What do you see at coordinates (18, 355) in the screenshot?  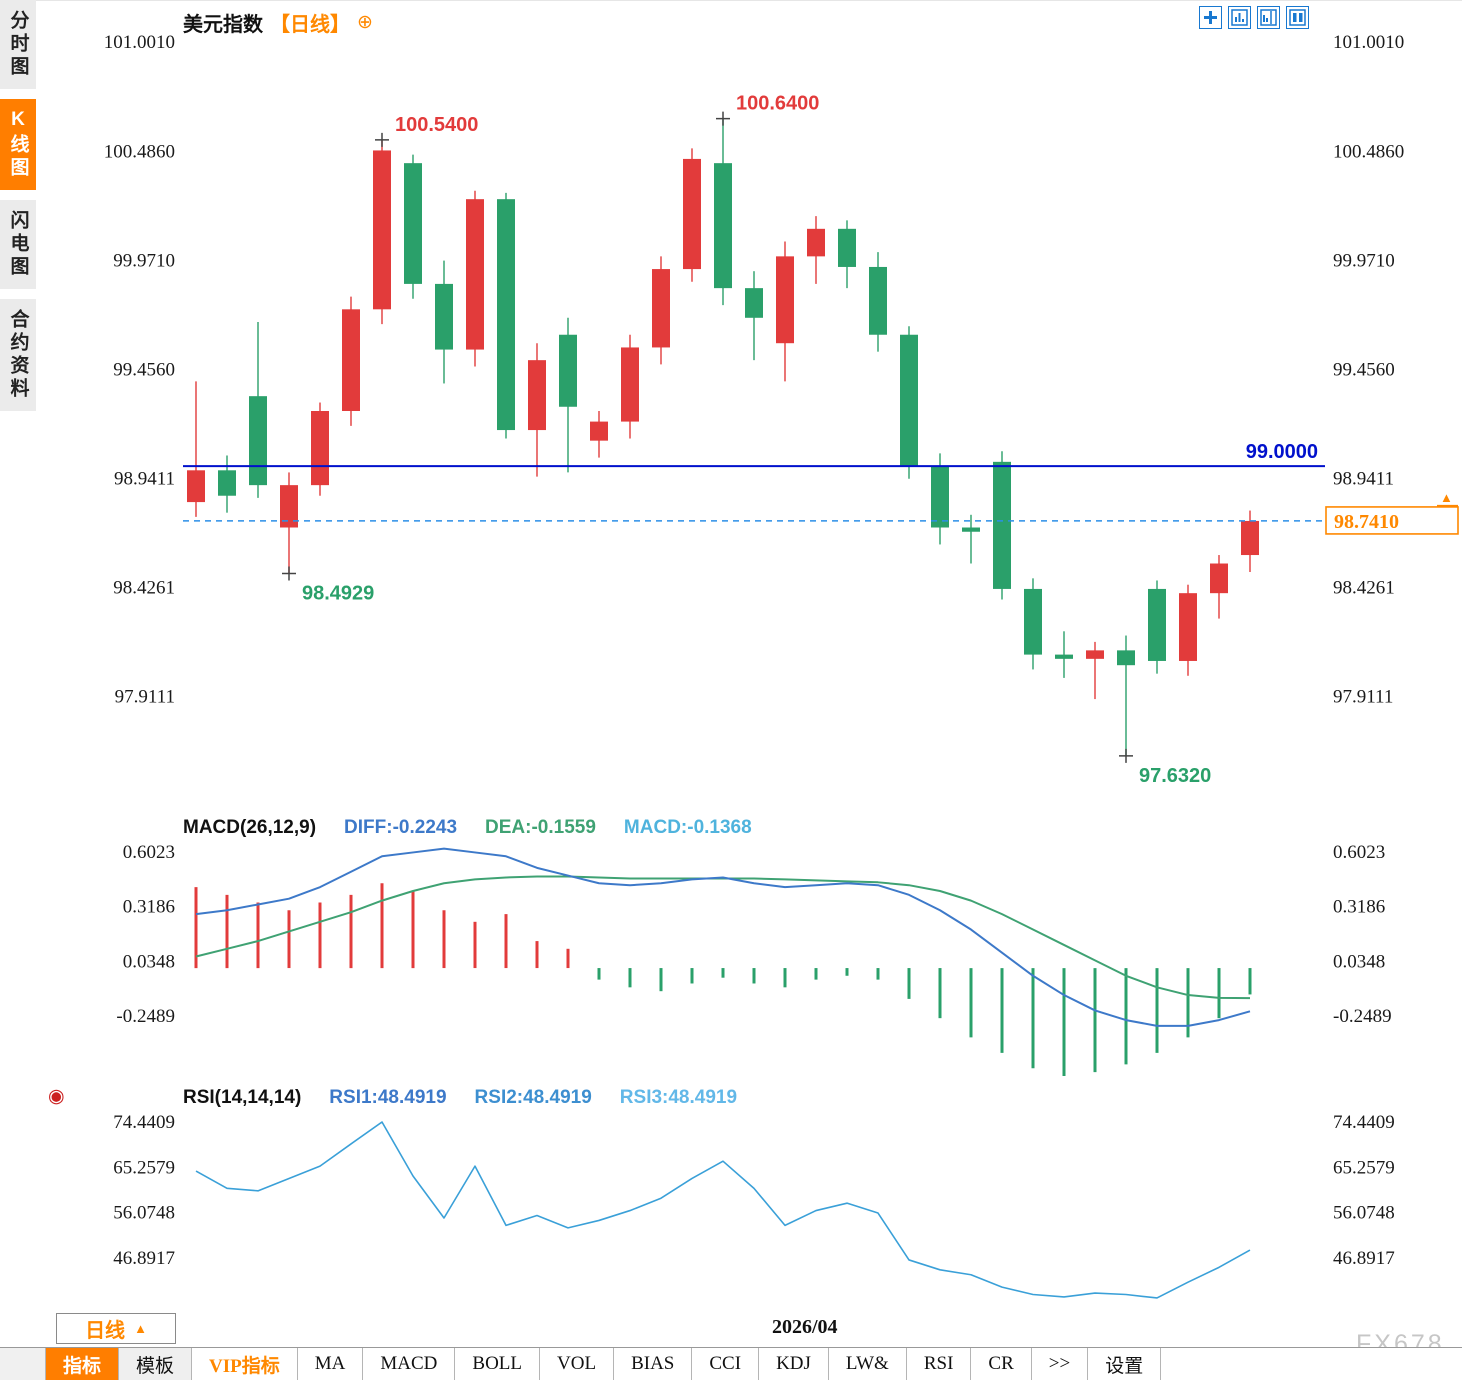 I see `sidebar-tab-contract-info: 合约资料` at bounding box center [18, 355].